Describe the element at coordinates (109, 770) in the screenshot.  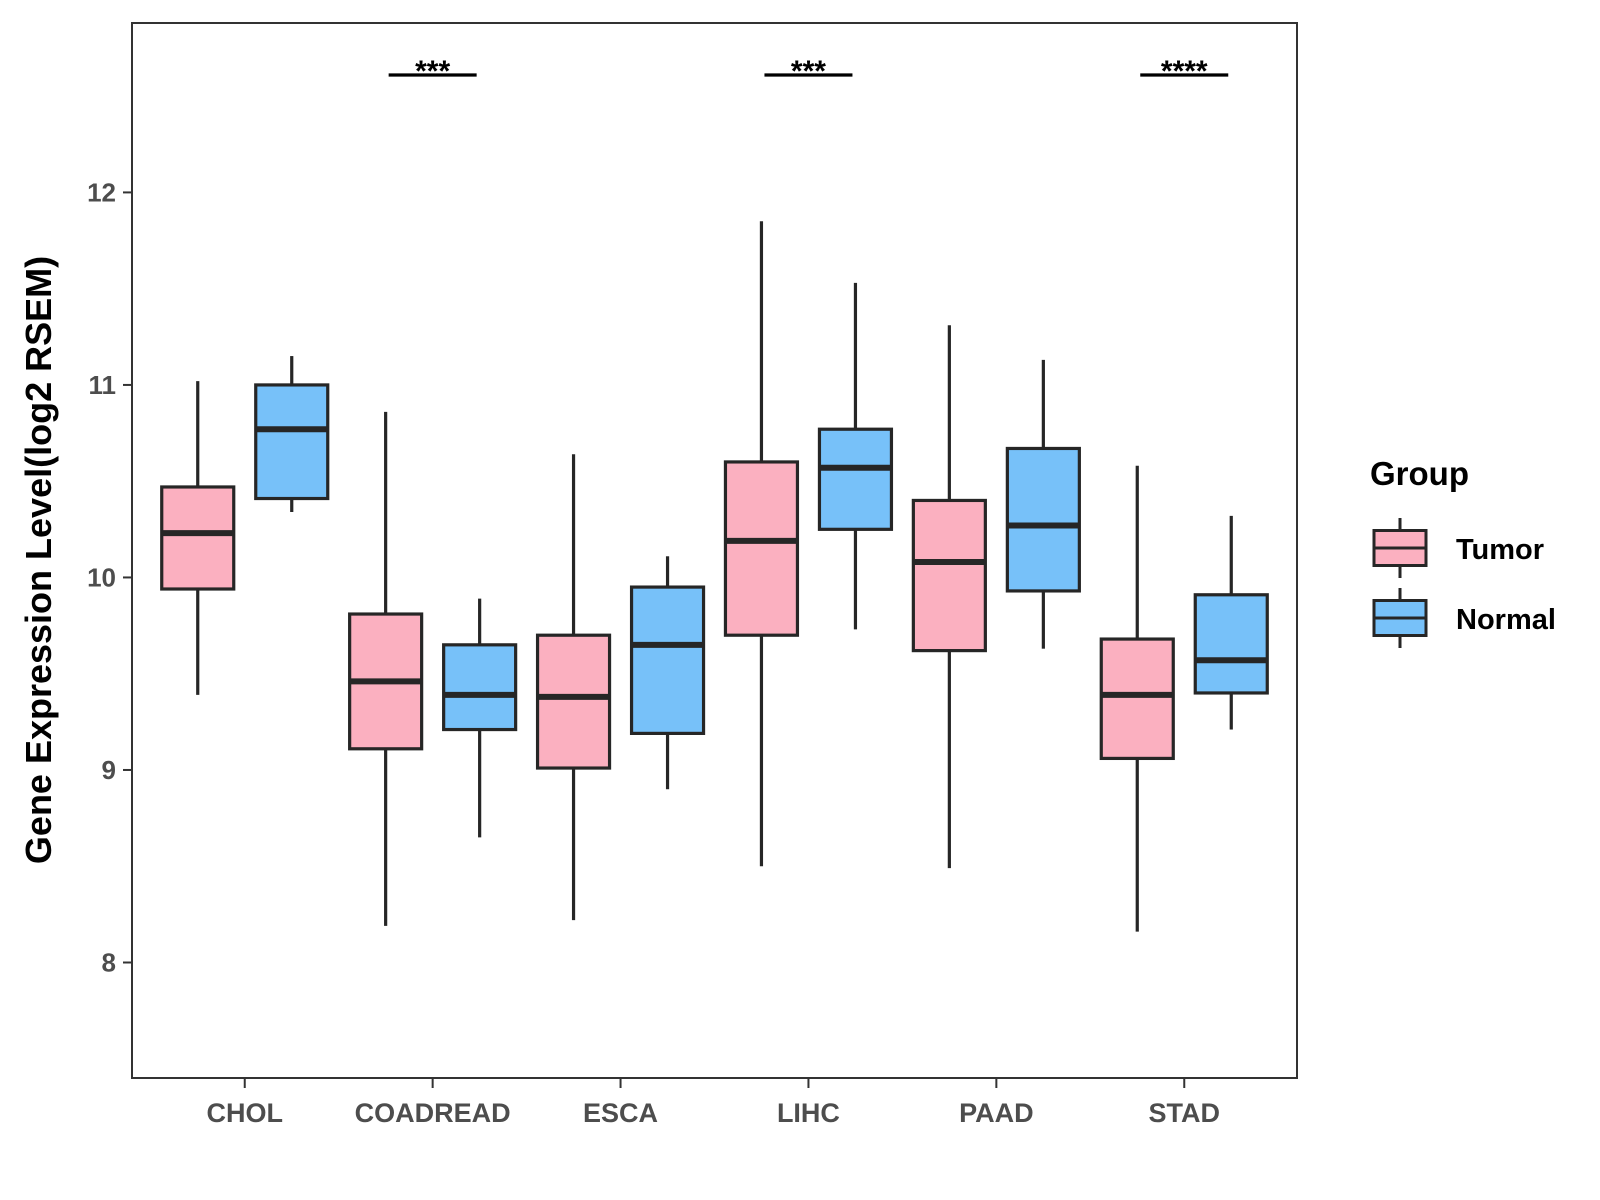
I see `y-tick-label: 9` at that location.